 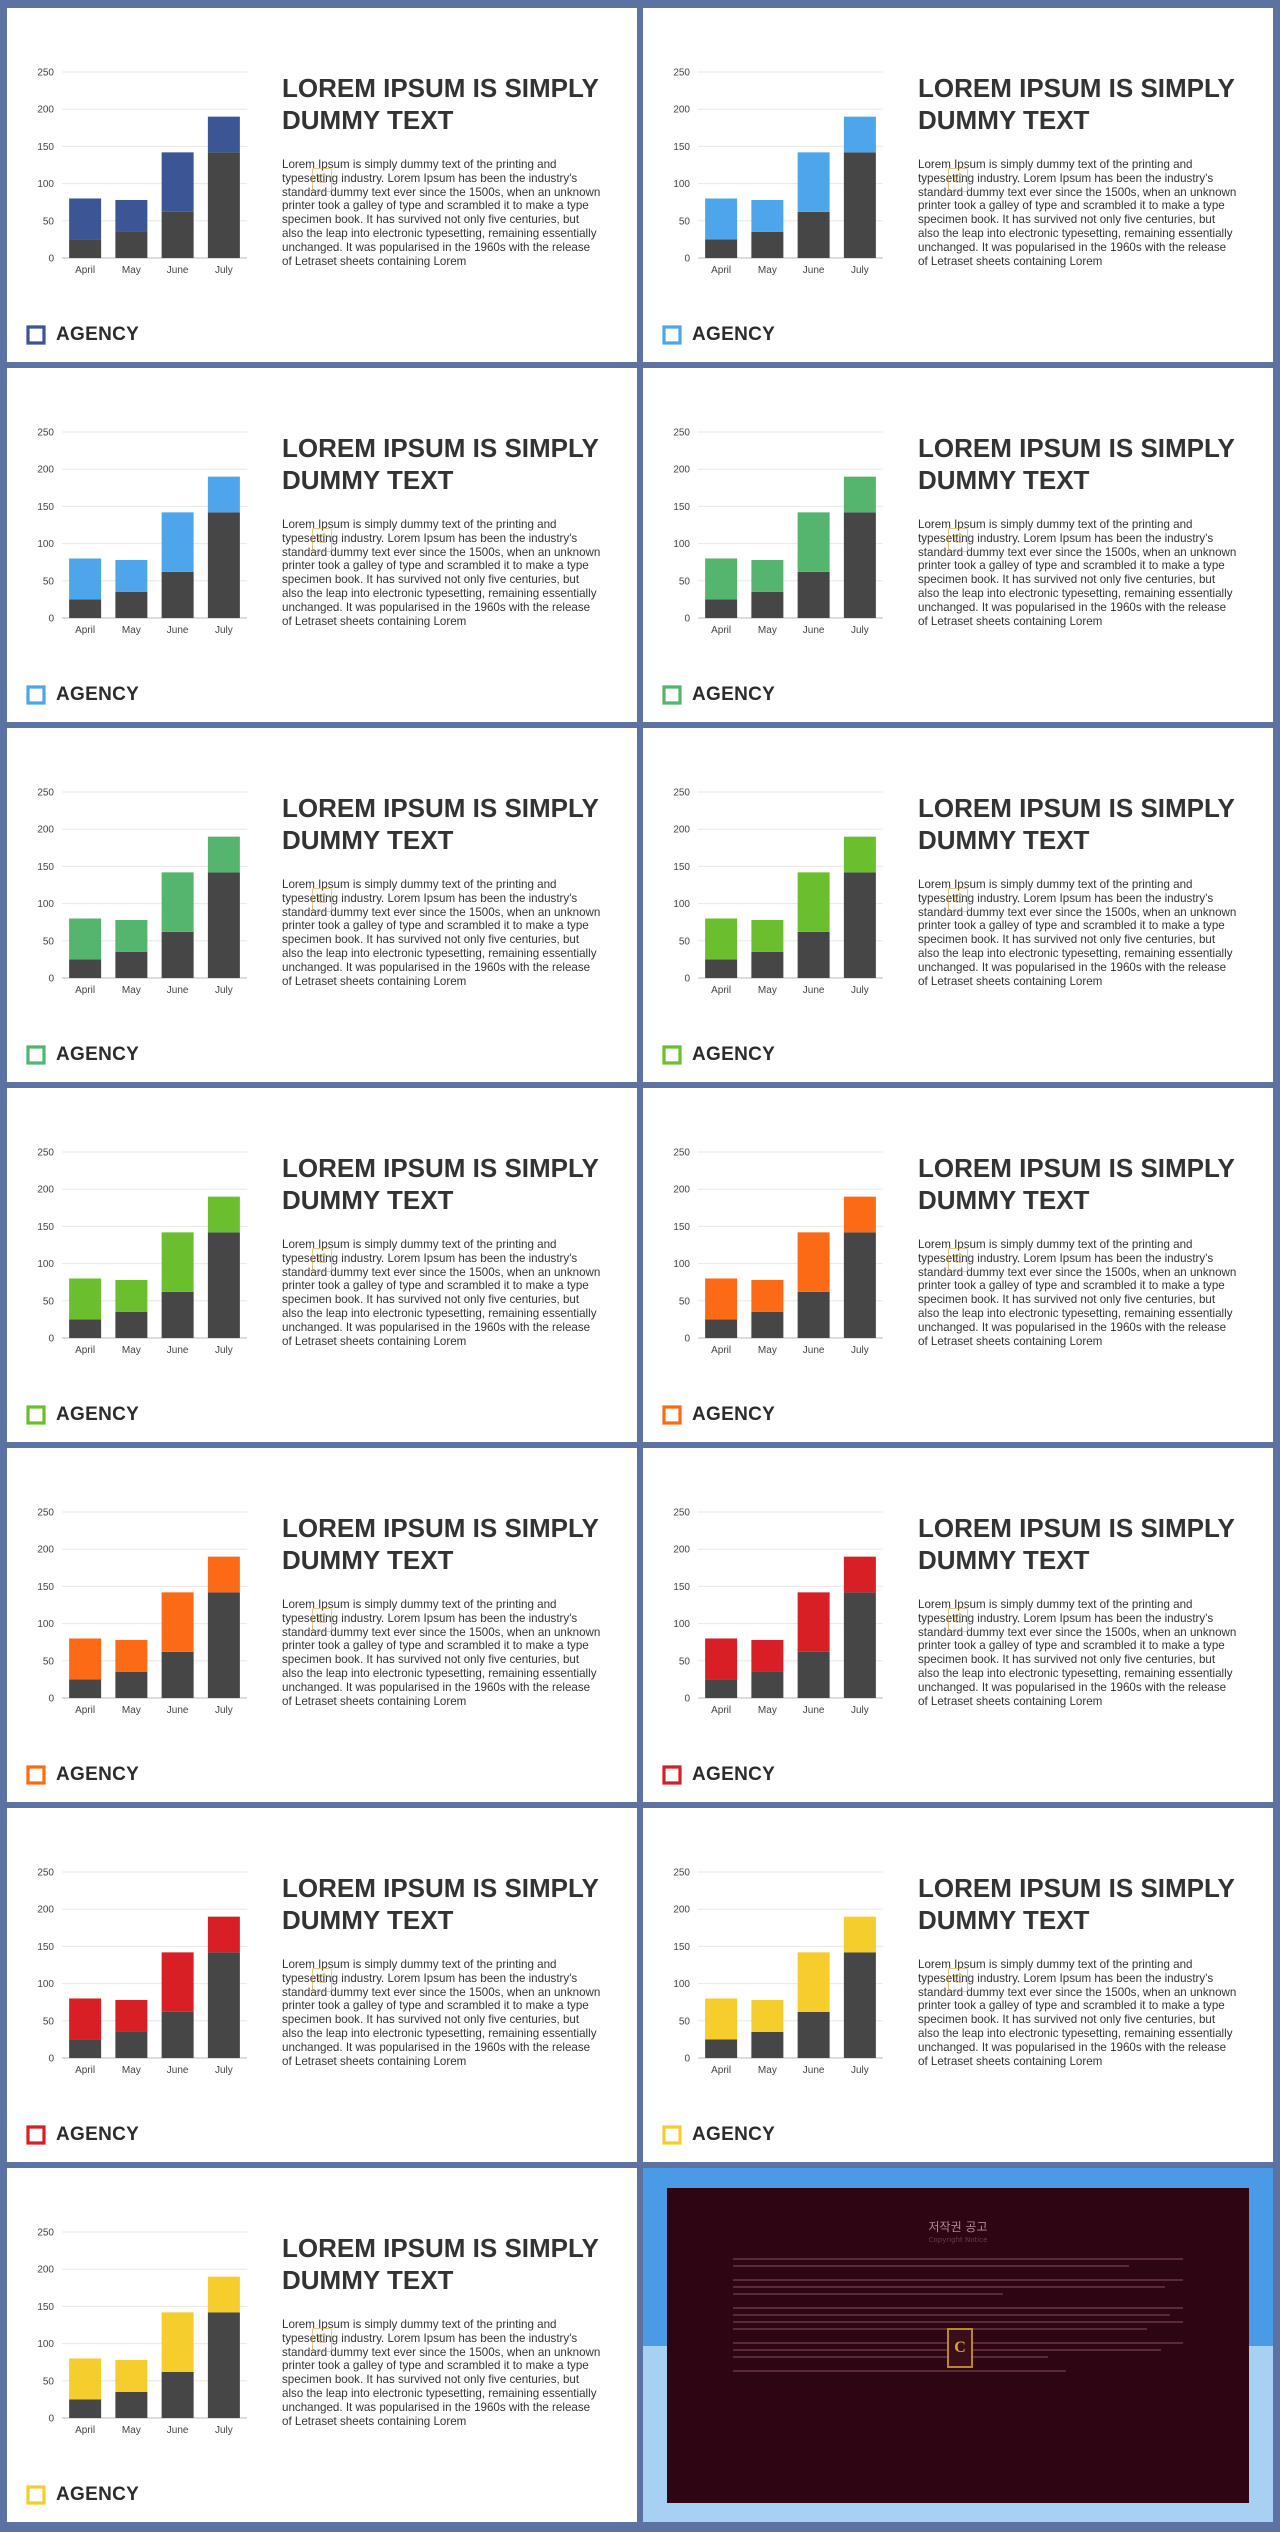 What do you see at coordinates (949, 2287) in the screenshot?
I see `text-line` at bounding box center [949, 2287].